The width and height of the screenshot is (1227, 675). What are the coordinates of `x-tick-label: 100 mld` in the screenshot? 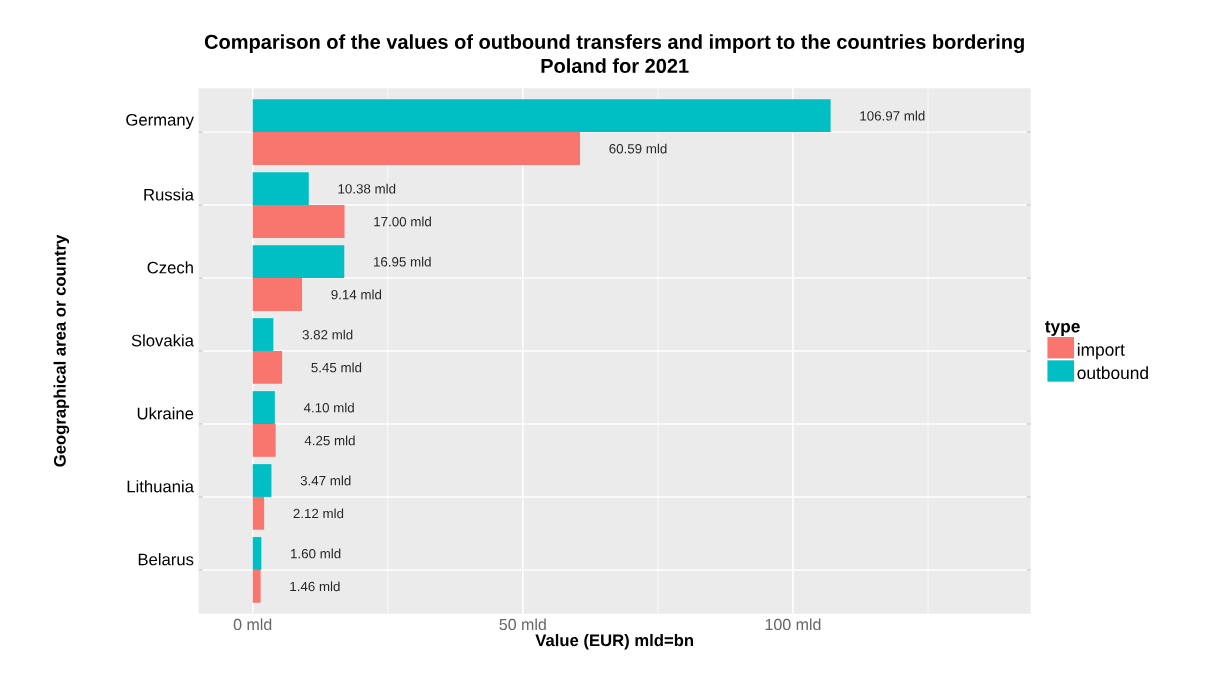 It's located at (793, 624).